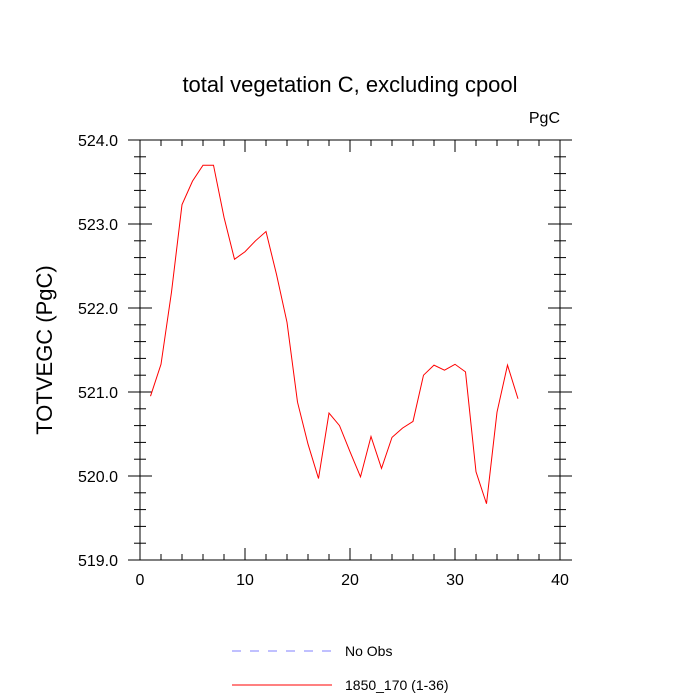 This screenshot has width=700, height=700. Describe the element at coordinates (349, 84) in the screenshot. I see `chart-title: total vegetation C, excluding cpool` at that location.